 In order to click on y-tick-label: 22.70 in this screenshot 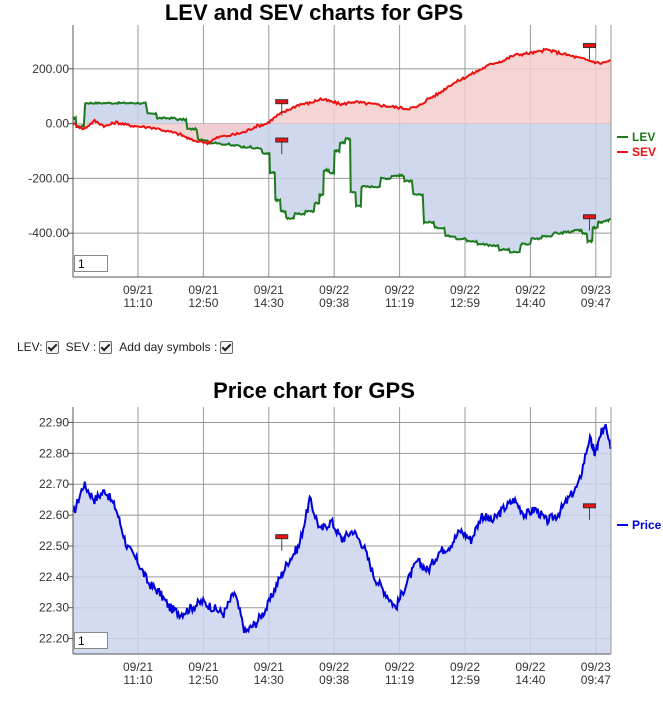, I will do `click(54, 484)`.